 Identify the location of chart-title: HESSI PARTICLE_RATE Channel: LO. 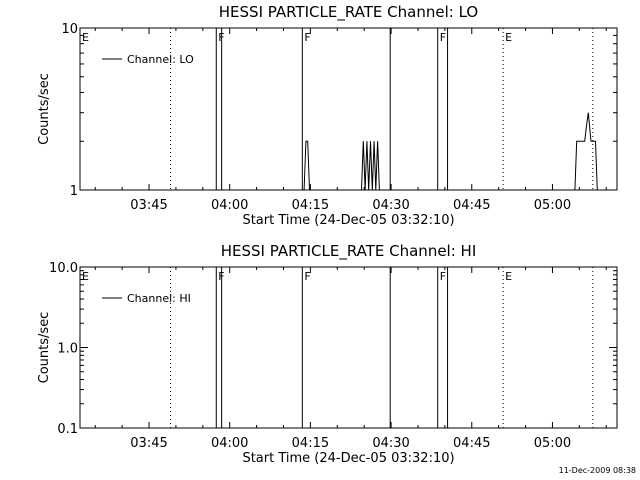
(348, 12).